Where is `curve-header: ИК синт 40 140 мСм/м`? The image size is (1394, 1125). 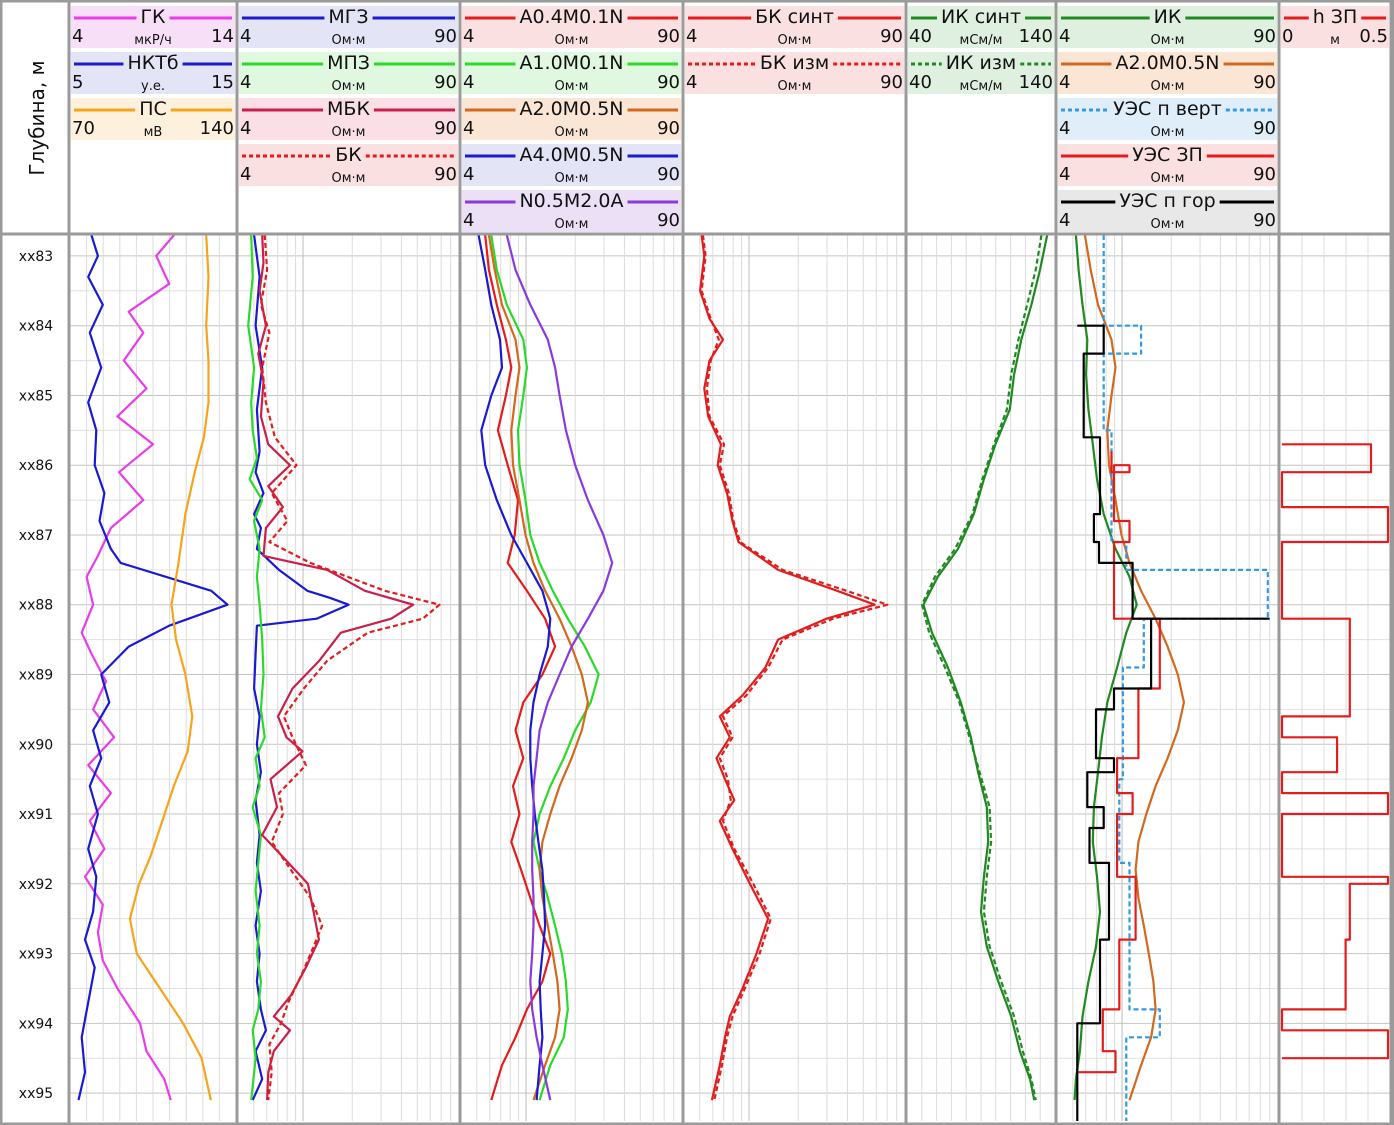
curve-header: ИК синт 40 140 мСм/м is located at coordinates (981, 27).